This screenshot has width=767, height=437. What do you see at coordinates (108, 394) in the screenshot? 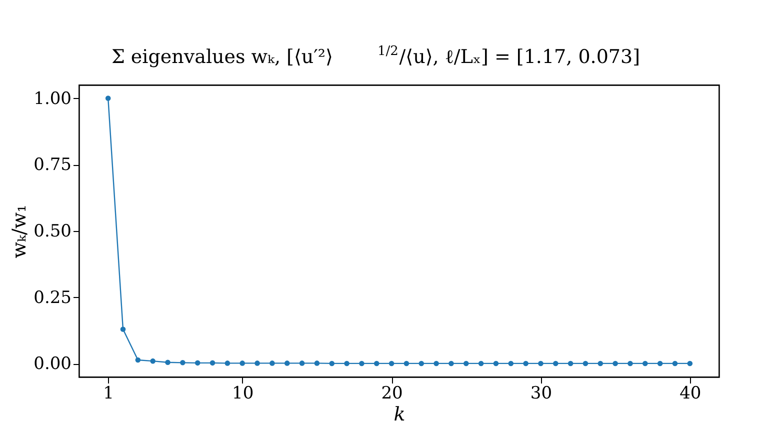
I see `x-tick-label: 1` at bounding box center [108, 394].